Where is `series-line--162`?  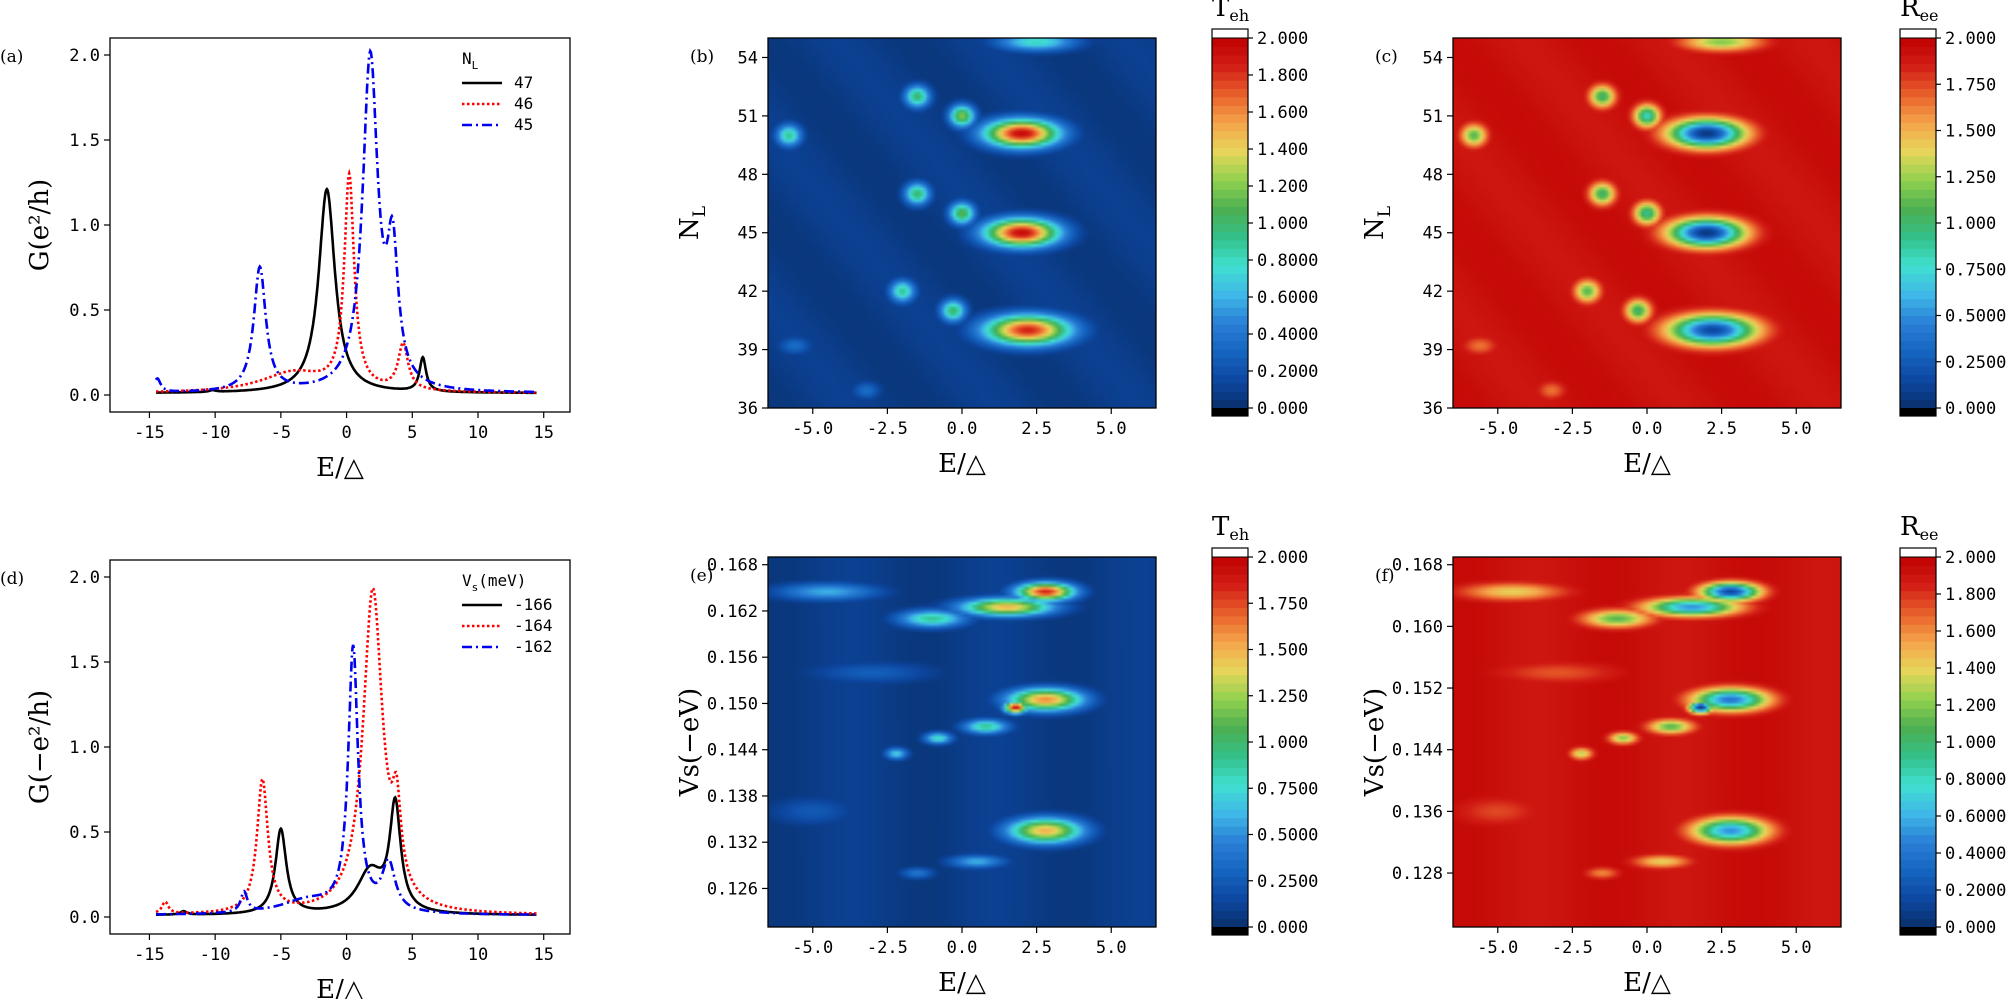
series-line--162 is located at coordinates (346, 780).